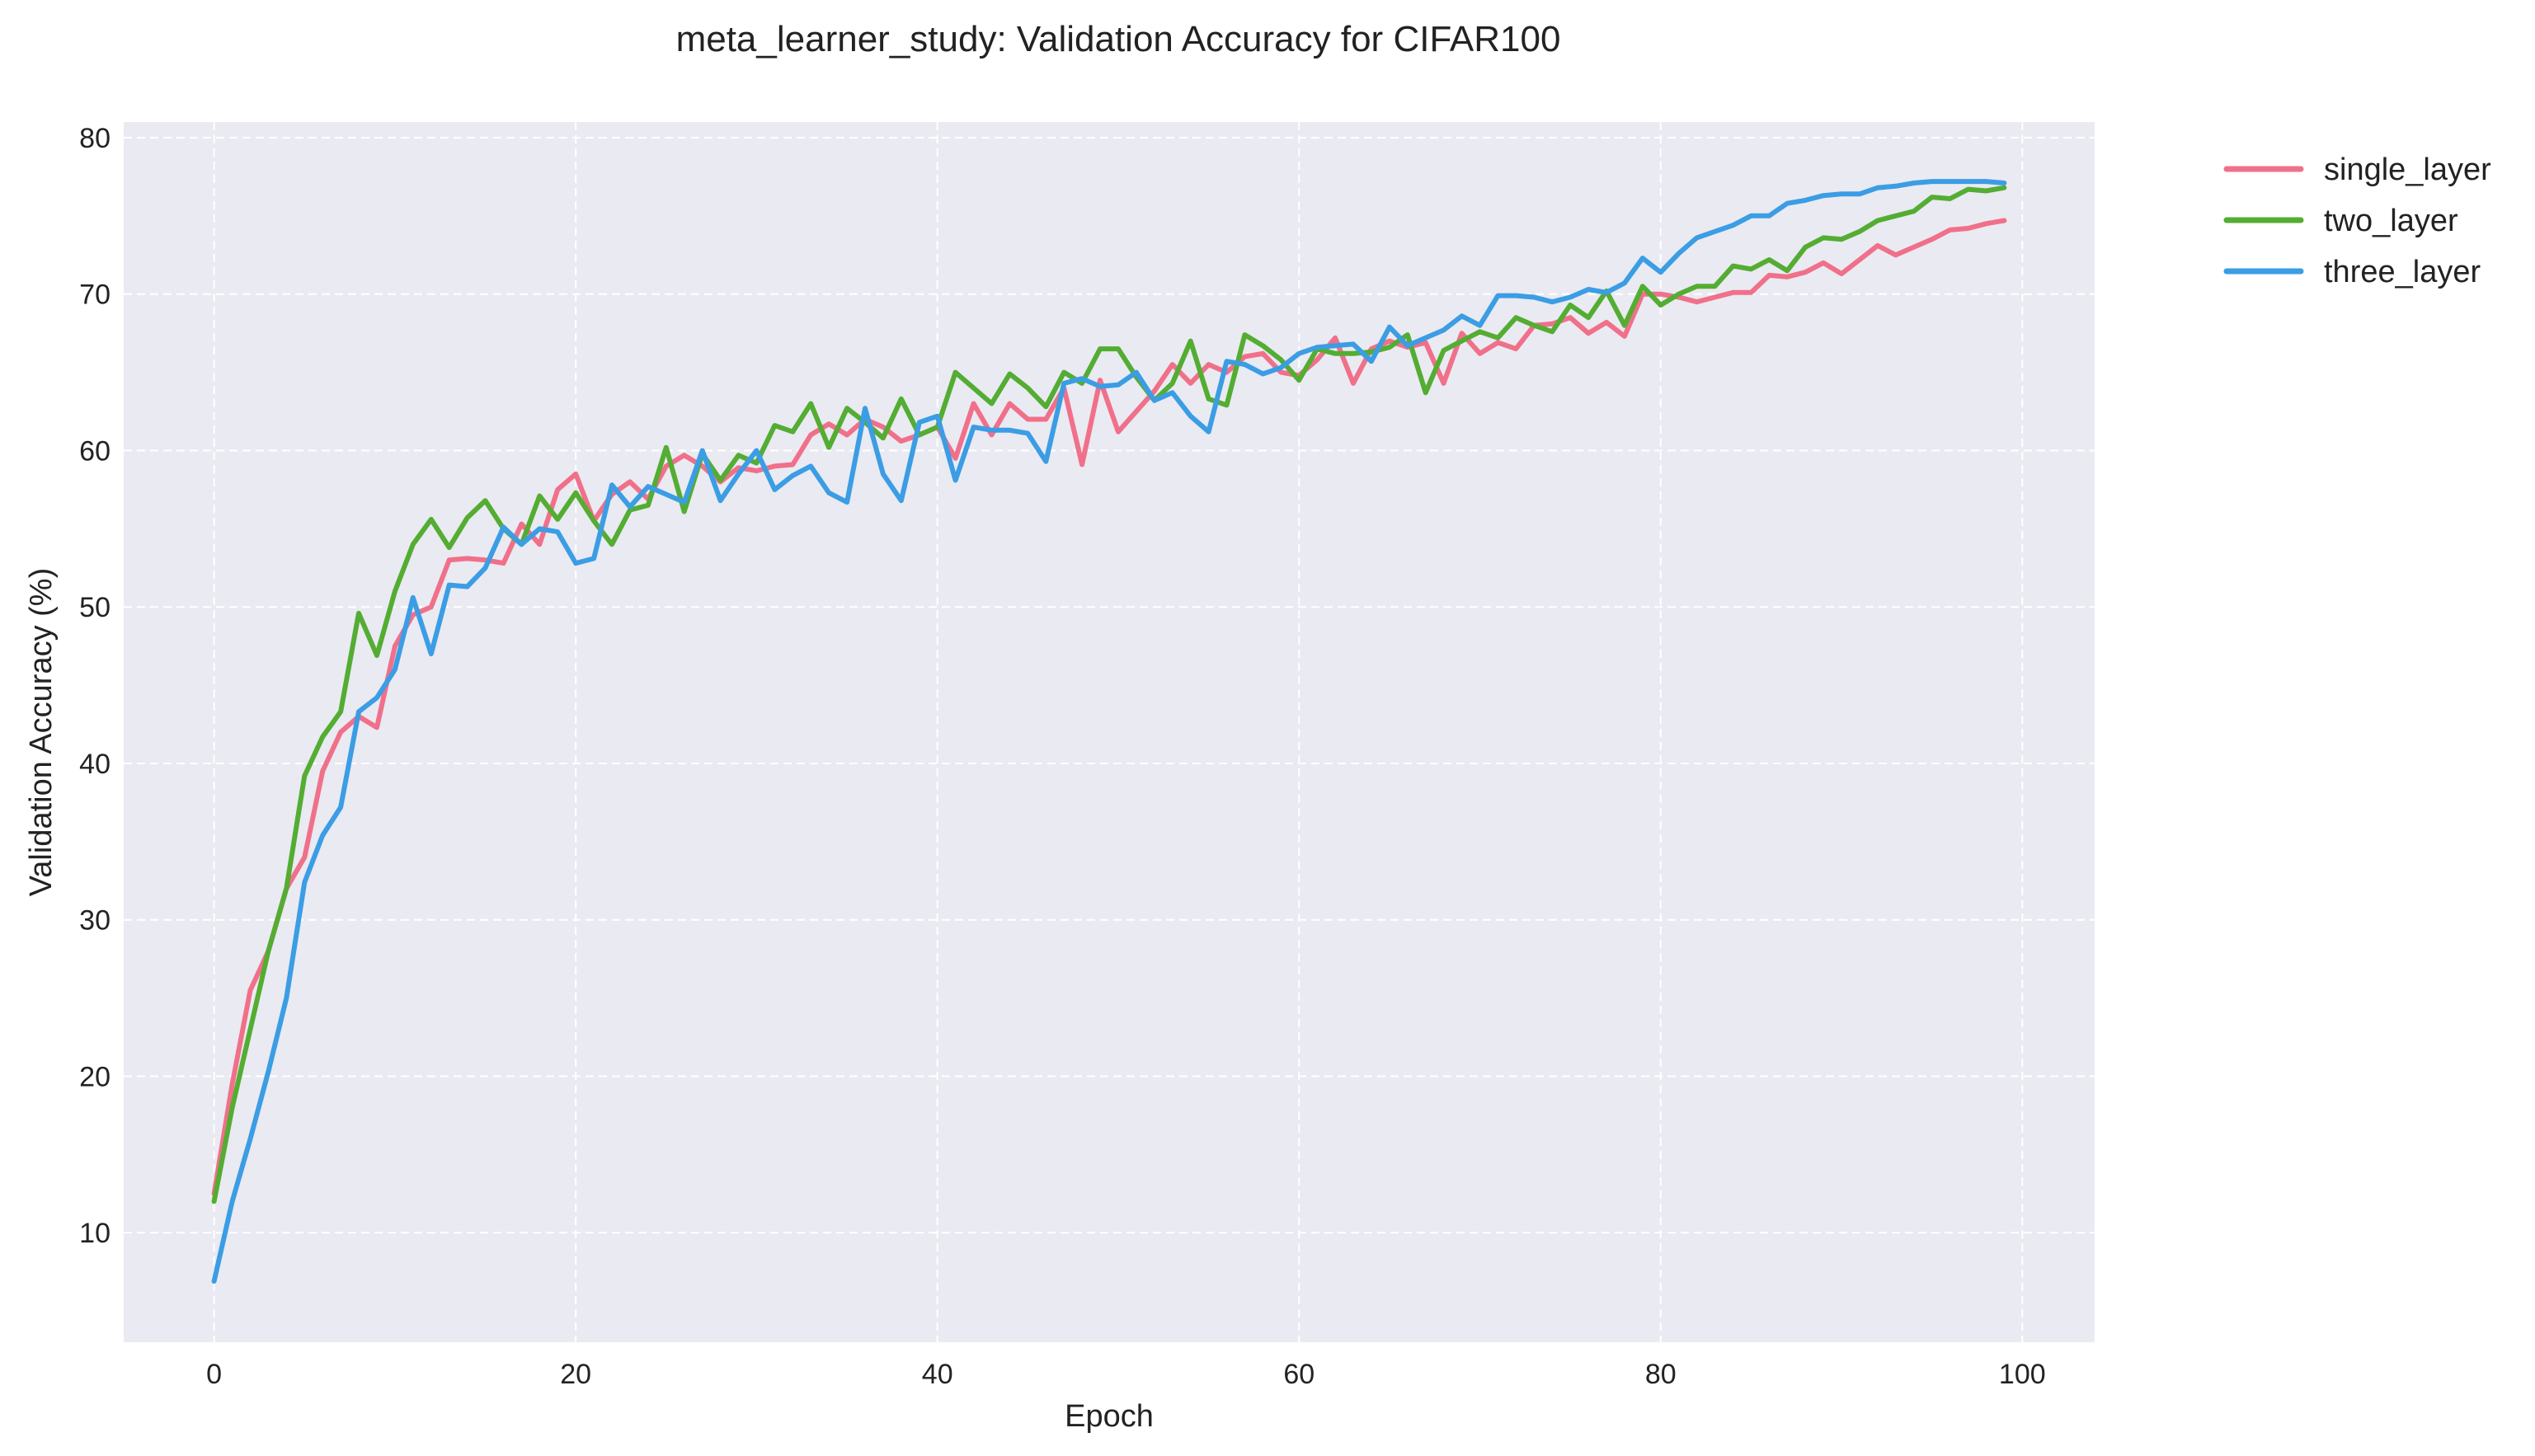 The width and height of the screenshot is (2535, 1456). Describe the element at coordinates (95, 138) in the screenshot. I see `y-tick-label: 80` at that location.